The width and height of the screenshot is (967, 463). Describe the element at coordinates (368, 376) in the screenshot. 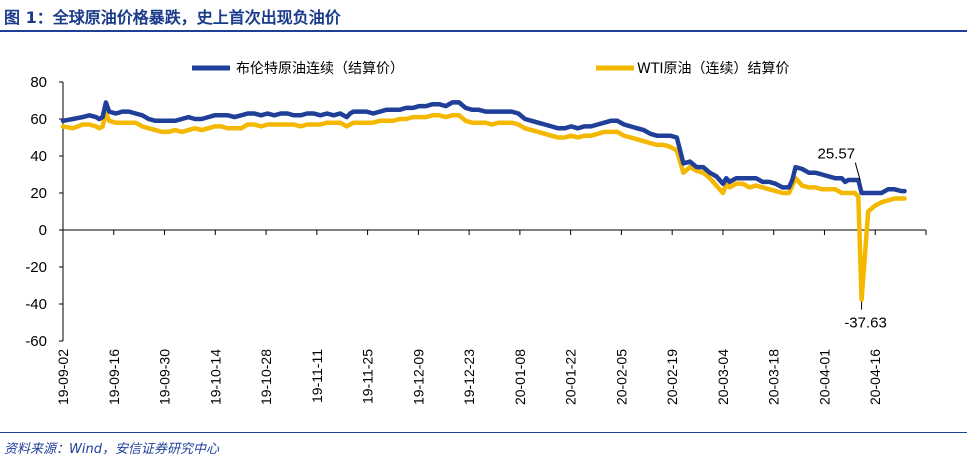

I see `x-tick-label: 19-11-25` at that location.